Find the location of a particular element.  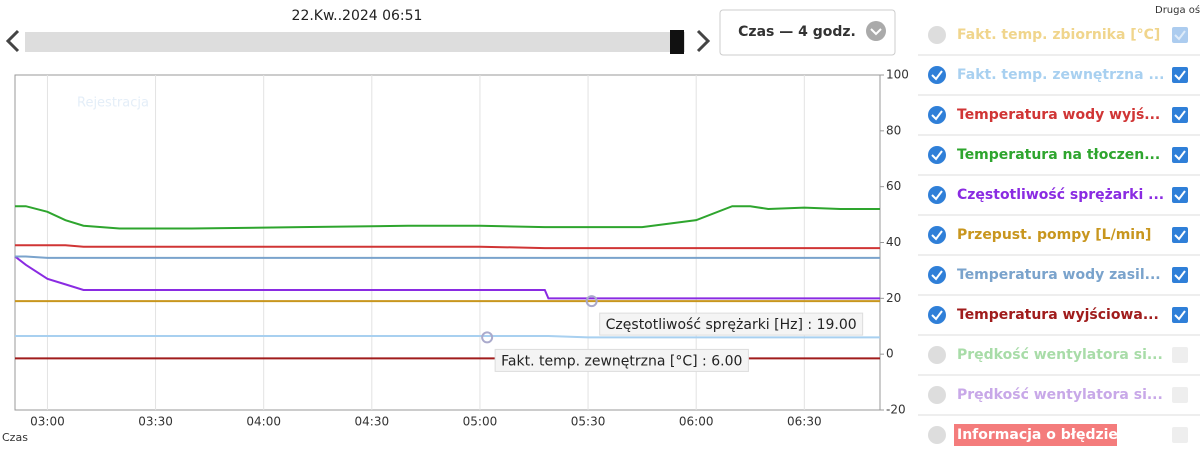

dropdown-chevron is located at coordinates (876, 32).